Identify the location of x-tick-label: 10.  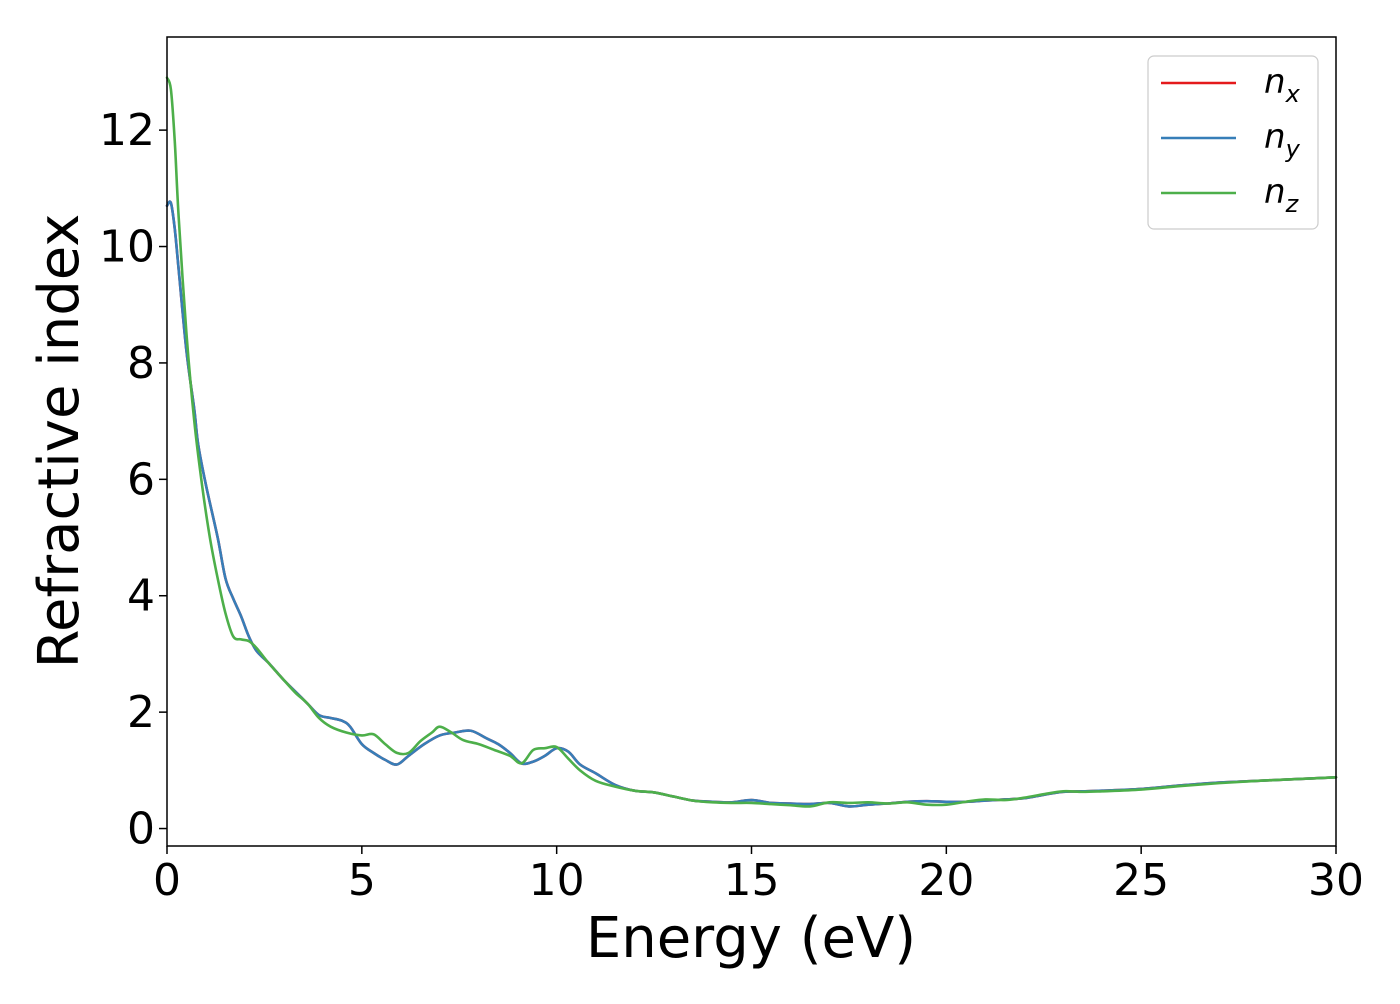
(557, 880).